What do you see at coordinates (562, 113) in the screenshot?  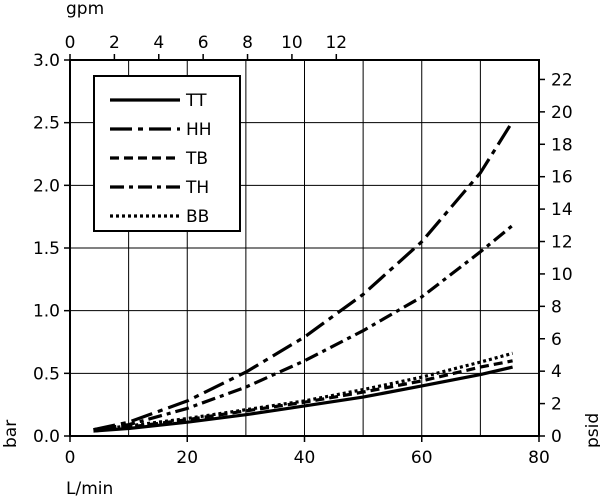 I see `right-tick-label: 20` at bounding box center [562, 113].